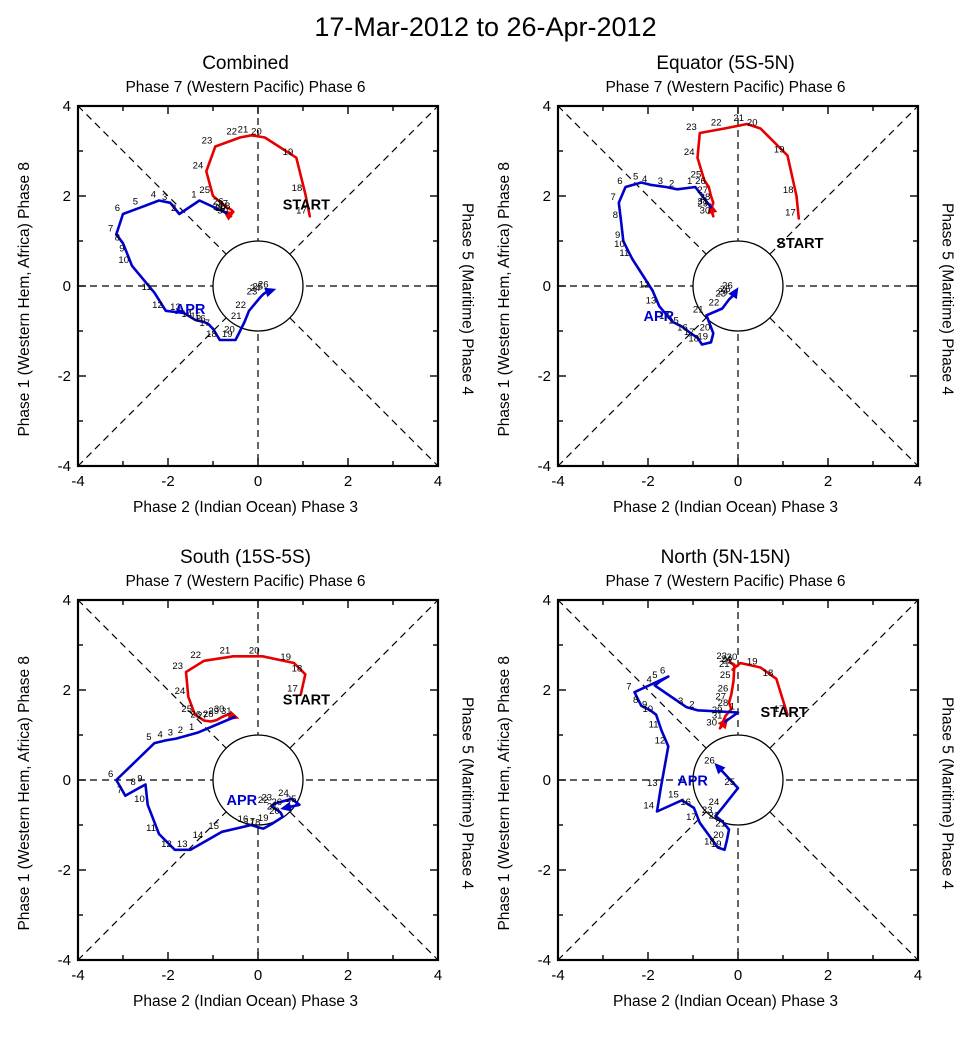 The width and height of the screenshot is (971, 1061). What do you see at coordinates (799, 244) in the screenshot?
I see `start-label: START` at bounding box center [799, 244].